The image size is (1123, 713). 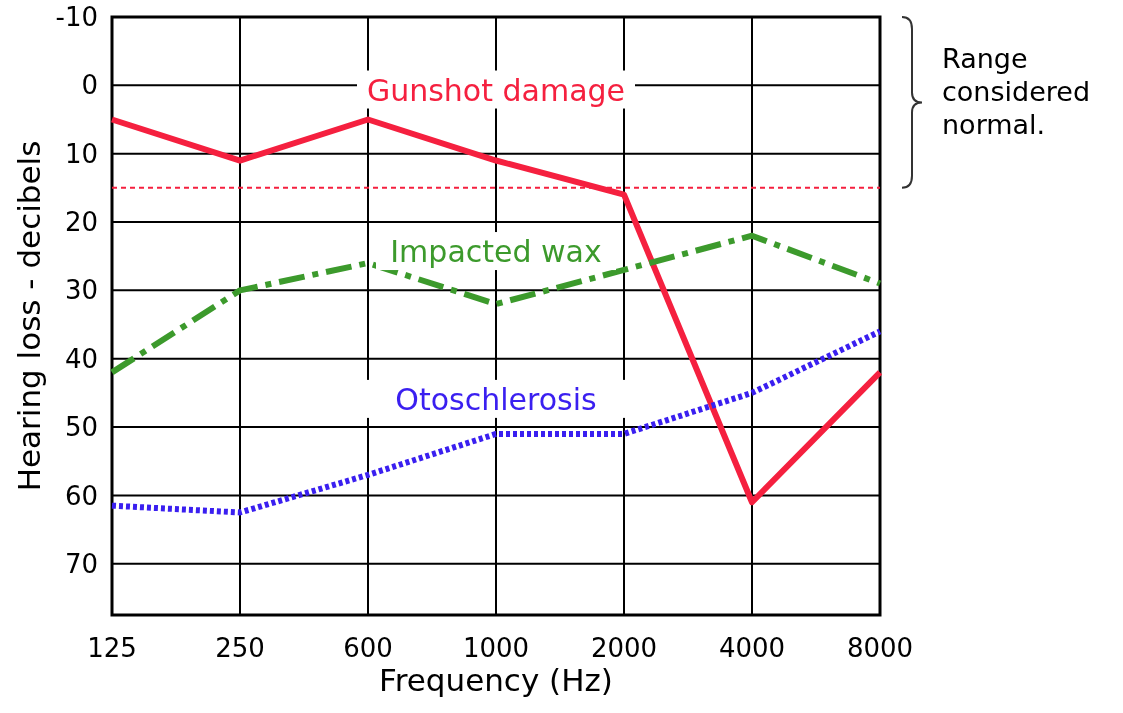 What do you see at coordinates (880, 648) in the screenshot?
I see `x-tick-label: 8000` at bounding box center [880, 648].